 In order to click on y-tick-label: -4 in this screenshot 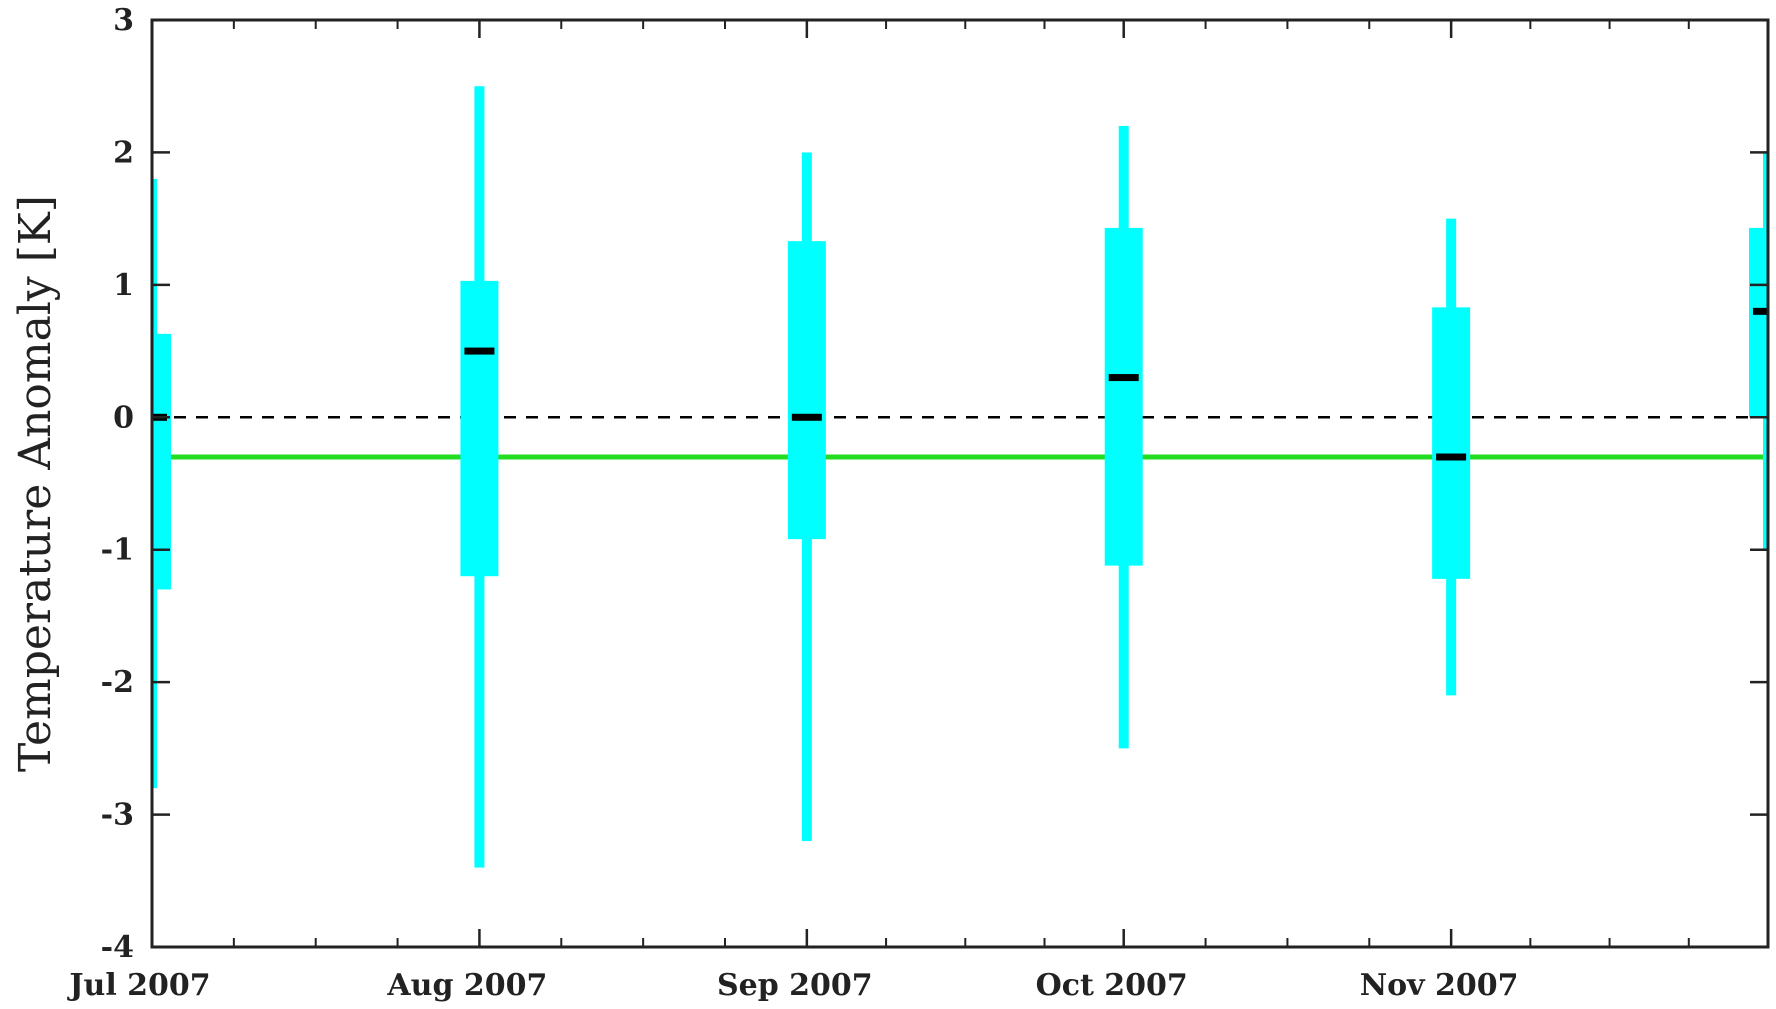, I will do `click(117, 947)`.